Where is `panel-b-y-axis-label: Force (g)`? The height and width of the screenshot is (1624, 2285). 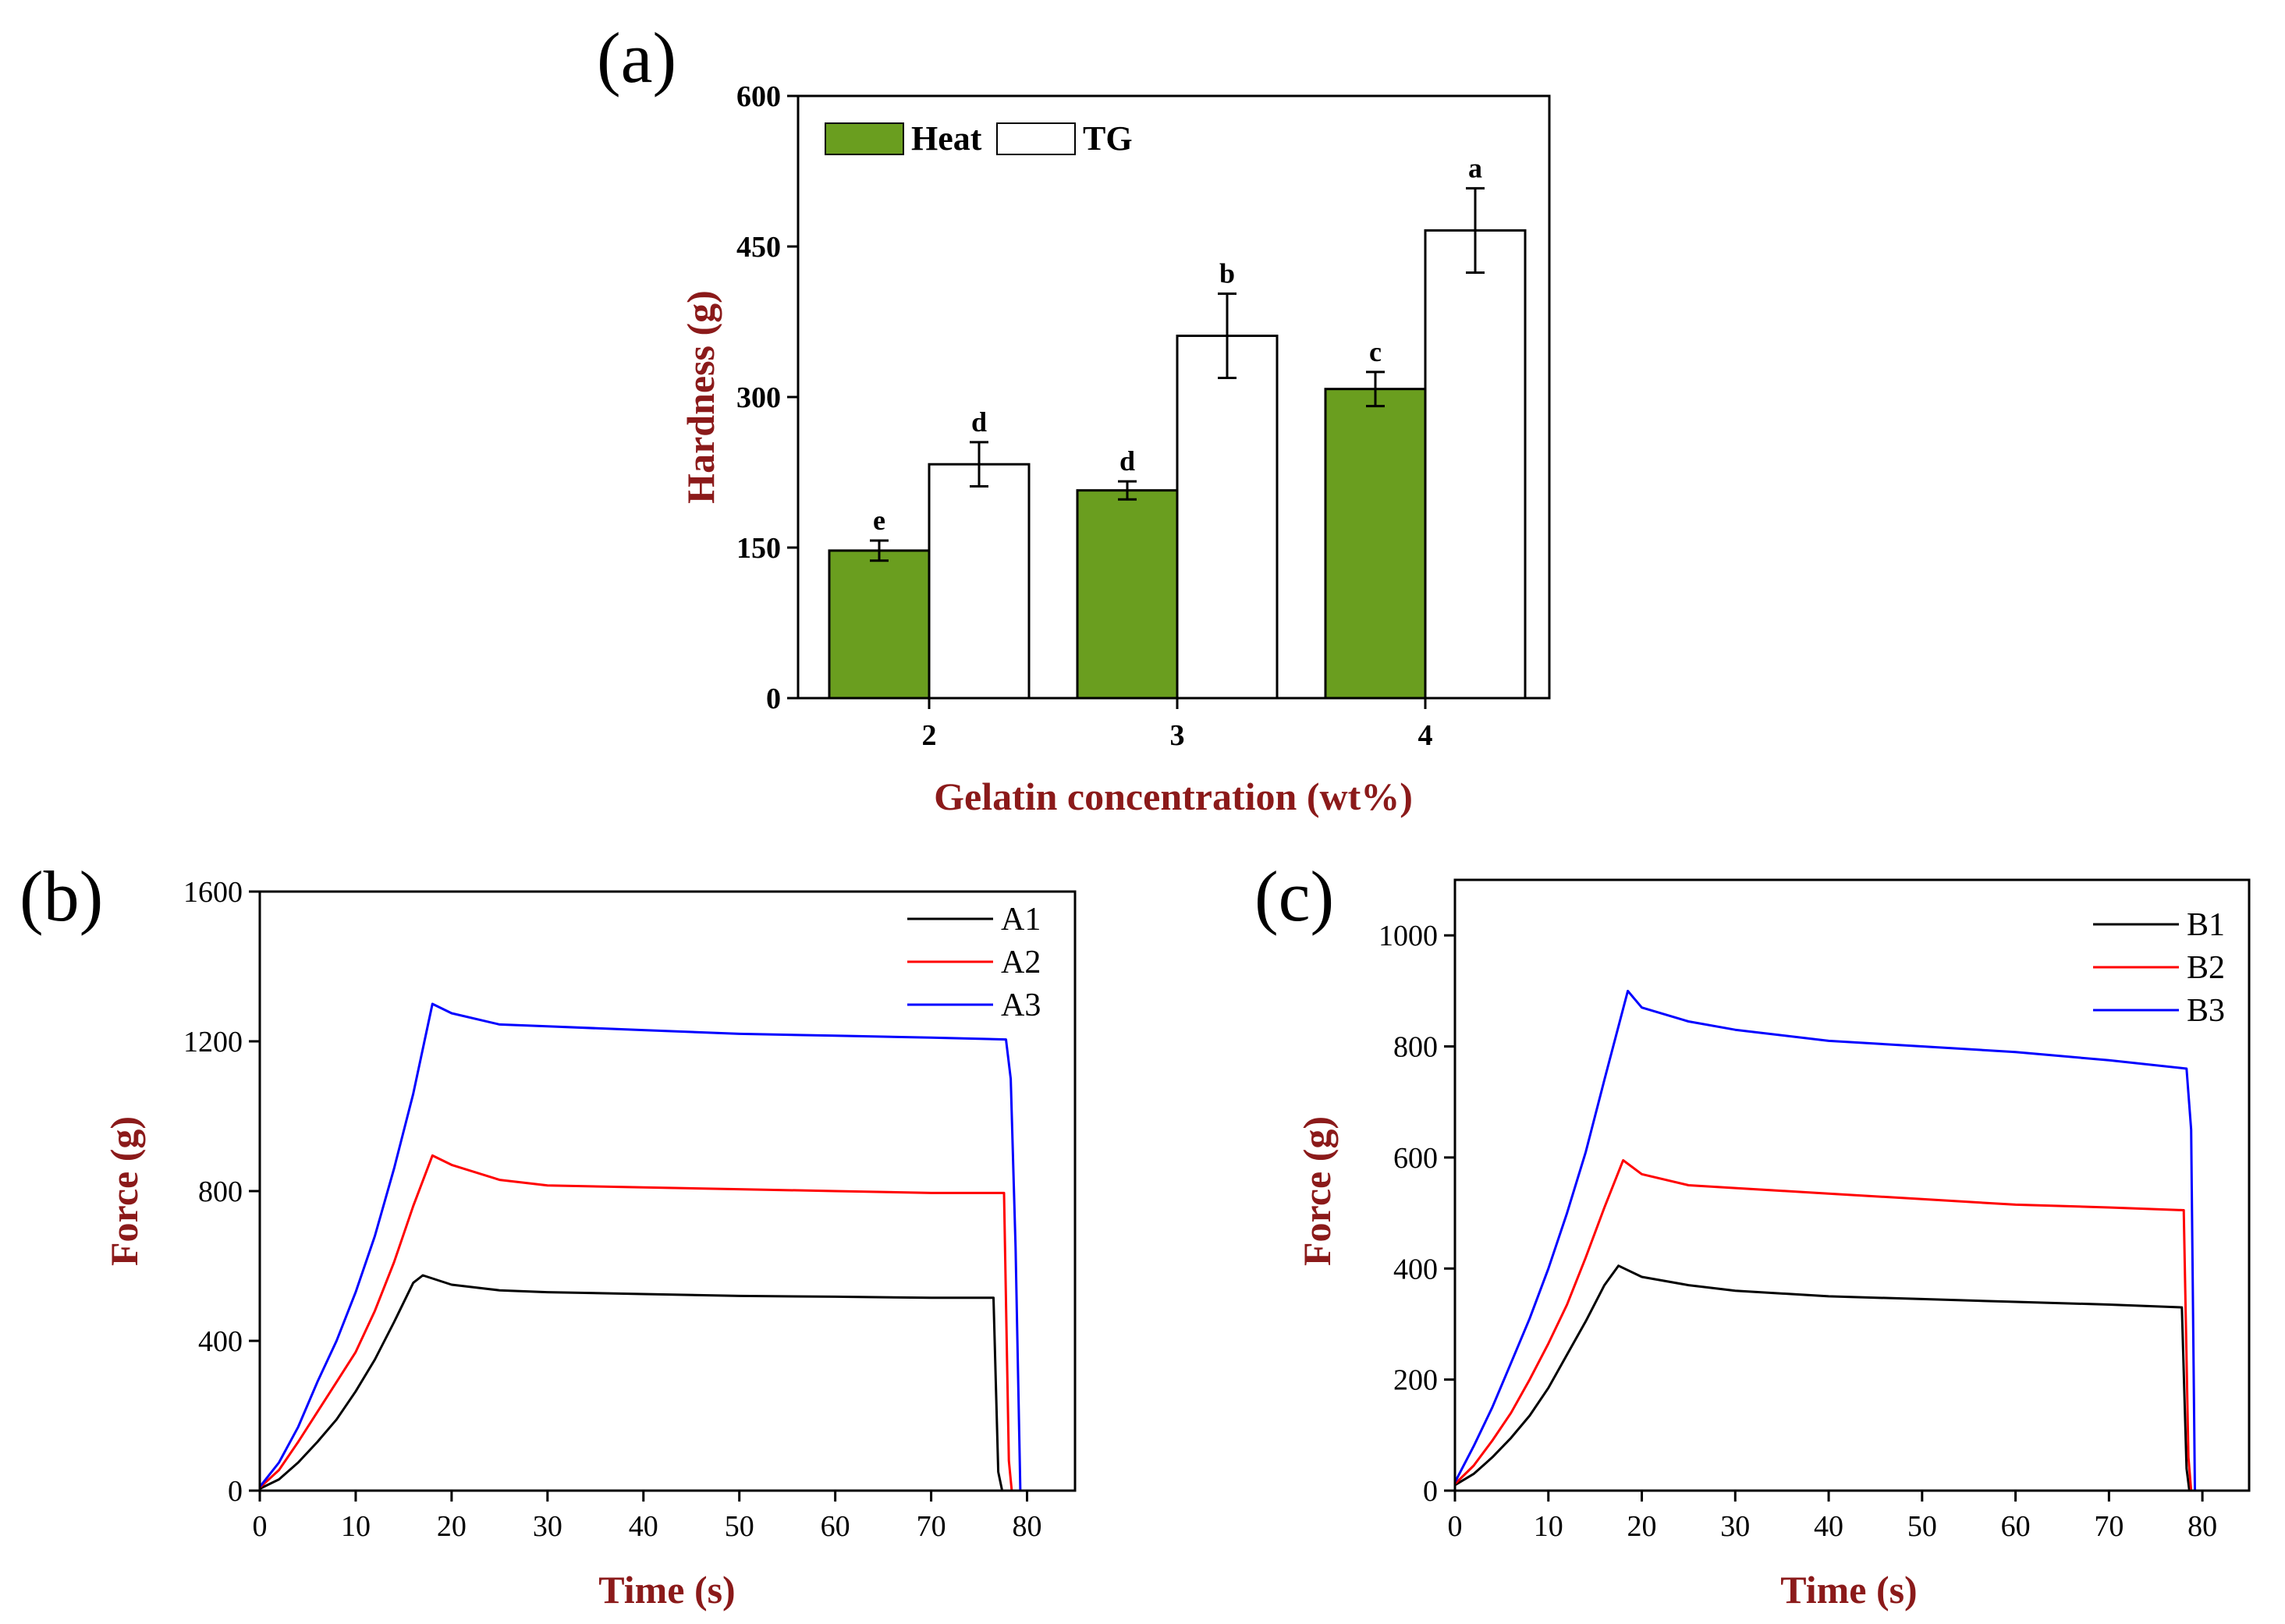
panel-b-y-axis-label: Force (g) is located at coordinates (124, 1191).